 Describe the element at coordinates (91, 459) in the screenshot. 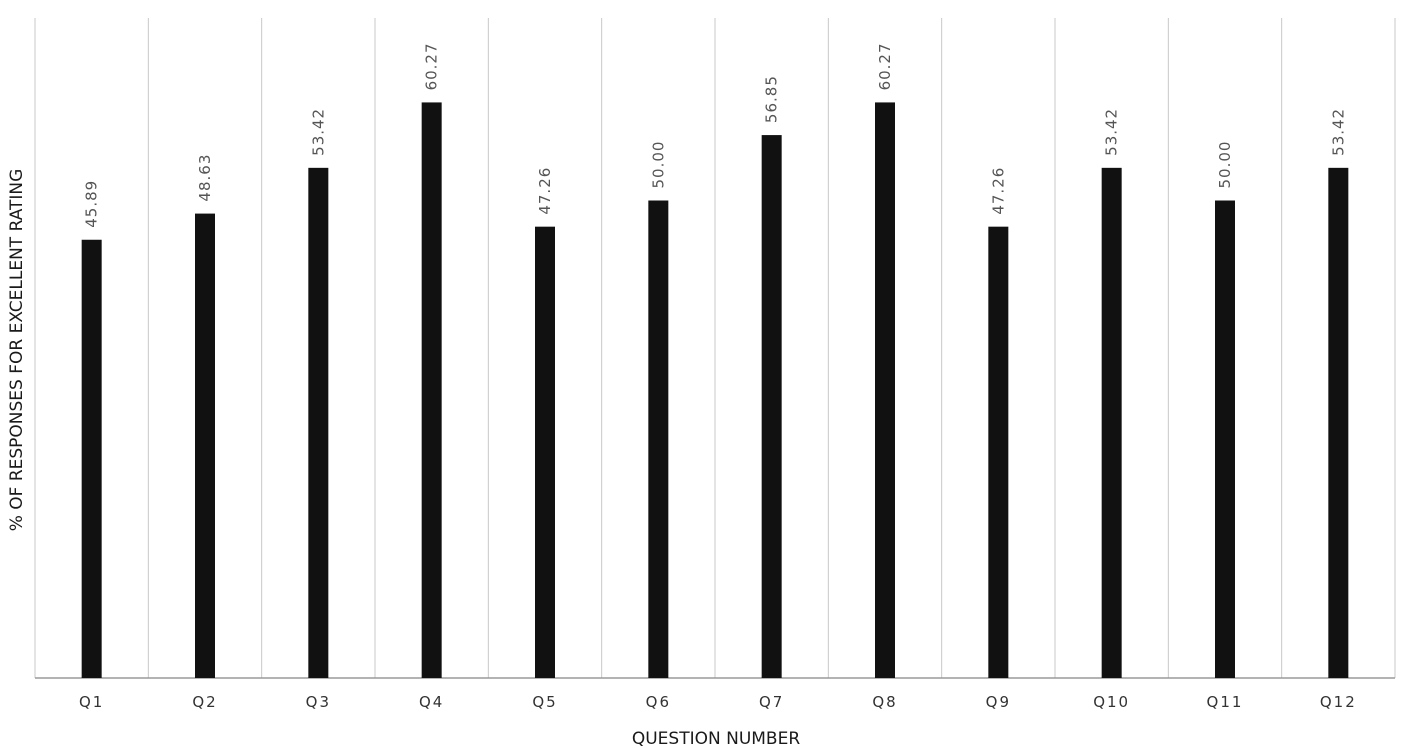

I see `bar-q1` at that location.